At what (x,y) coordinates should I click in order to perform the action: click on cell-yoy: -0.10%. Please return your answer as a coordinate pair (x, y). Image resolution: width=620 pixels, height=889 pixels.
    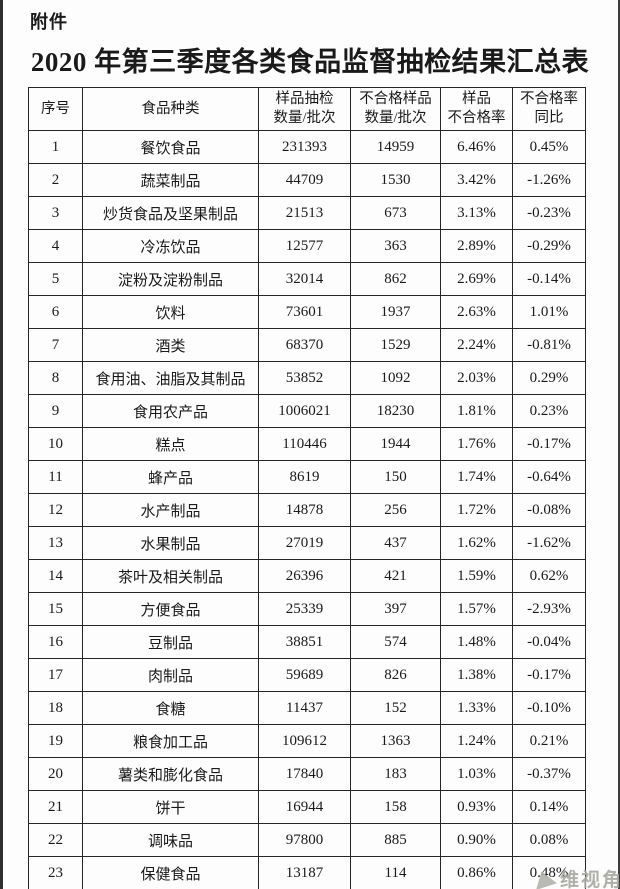
    Looking at the image, I should click on (549, 708).